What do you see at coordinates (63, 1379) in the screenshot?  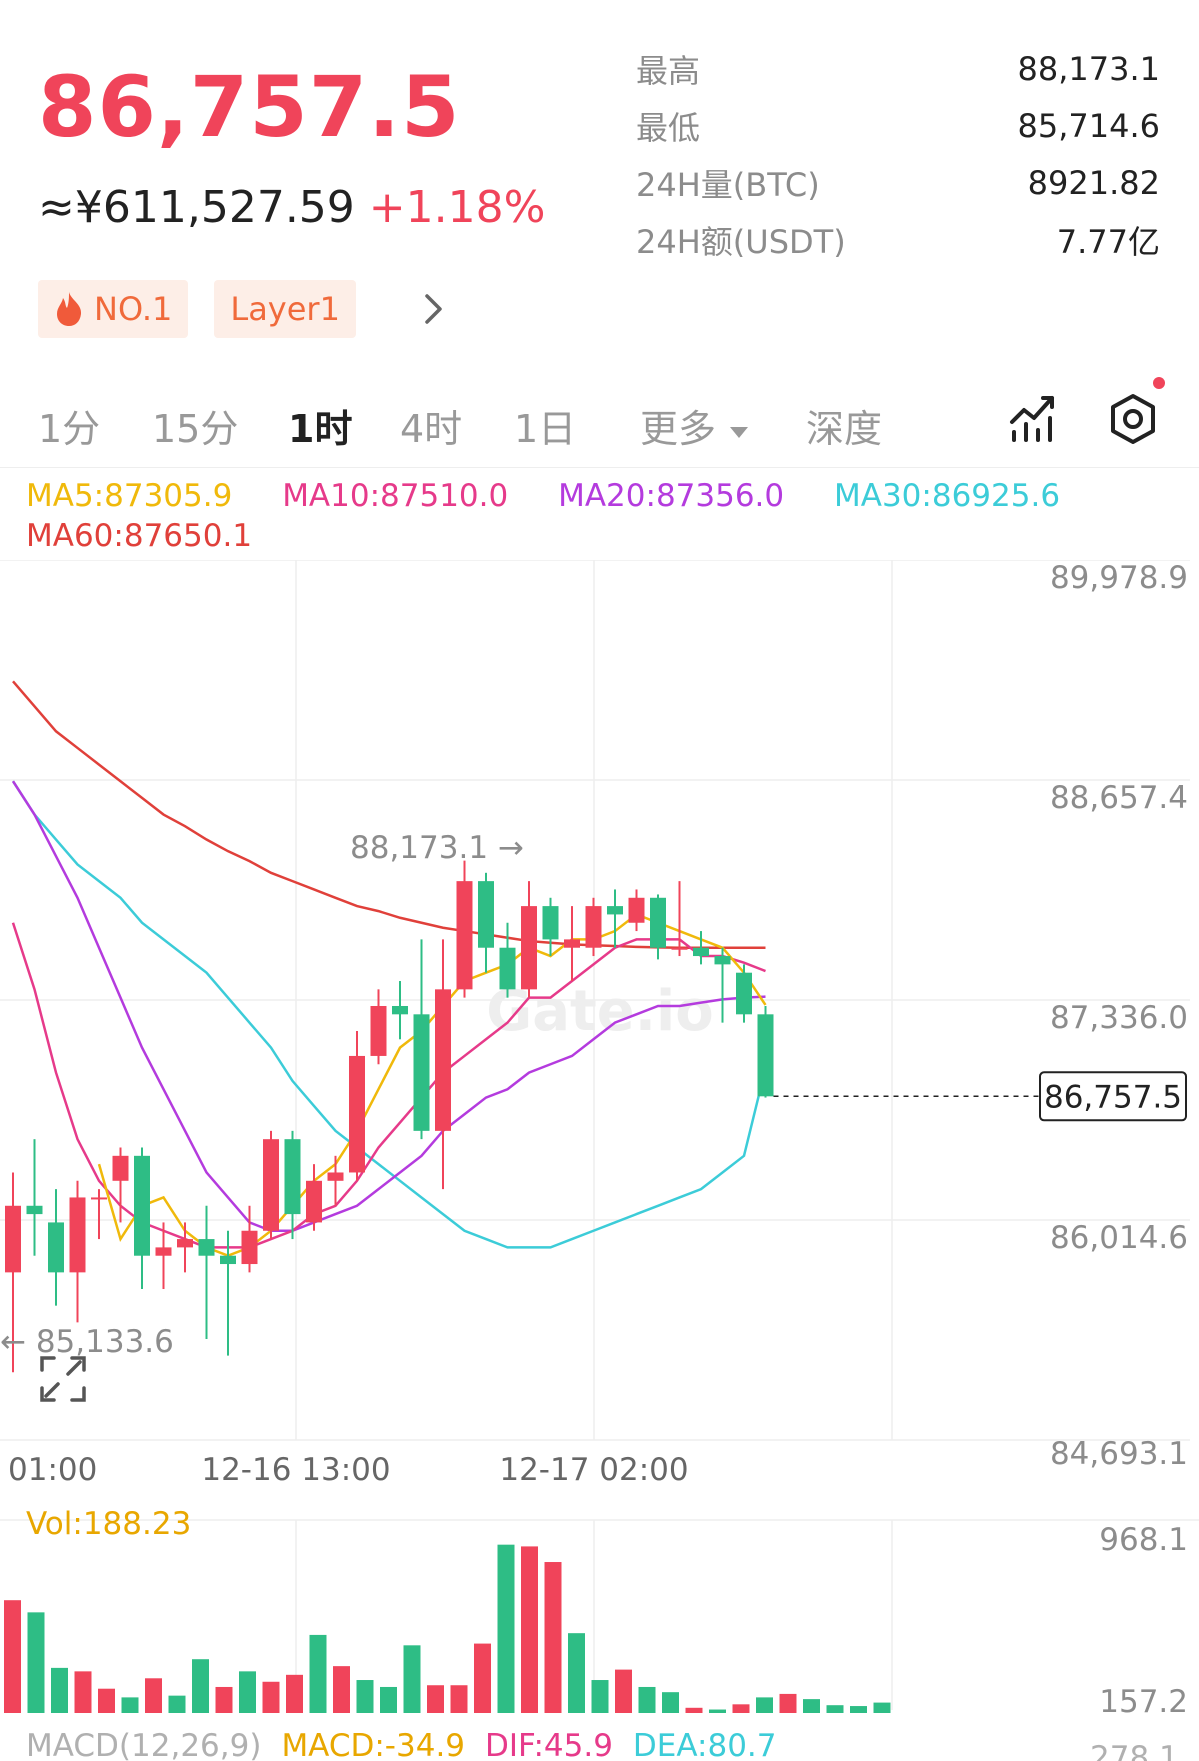 I see `fullscreen-icon` at bounding box center [63, 1379].